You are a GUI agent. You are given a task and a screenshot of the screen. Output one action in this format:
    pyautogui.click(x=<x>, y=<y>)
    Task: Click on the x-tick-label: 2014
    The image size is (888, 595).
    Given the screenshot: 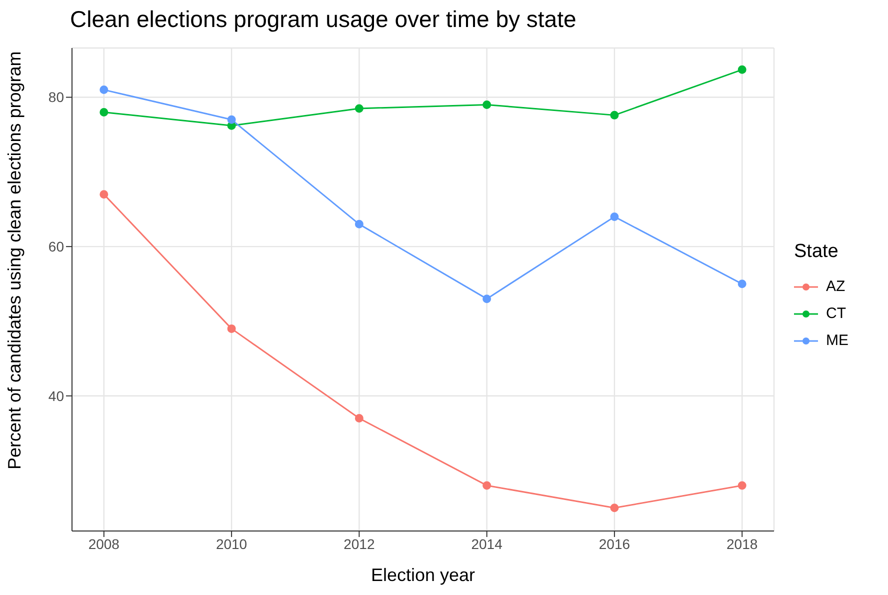 What is the action you would take?
    pyautogui.click(x=487, y=544)
    